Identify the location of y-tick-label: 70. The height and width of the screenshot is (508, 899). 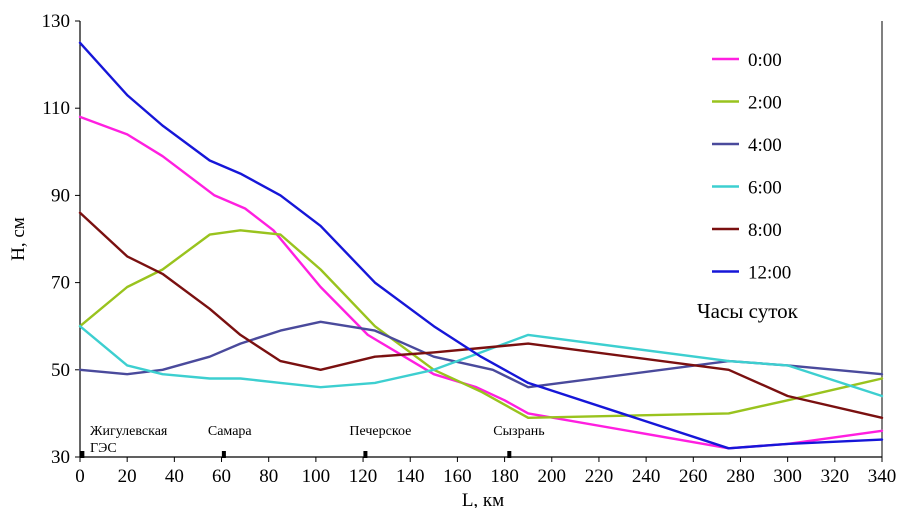
(60, 283).